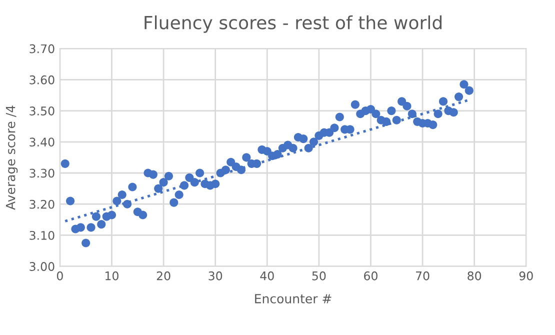 This screenshot has width=555, height=335. I want to click on y-tick-label: 3.00, so click(42, 266).